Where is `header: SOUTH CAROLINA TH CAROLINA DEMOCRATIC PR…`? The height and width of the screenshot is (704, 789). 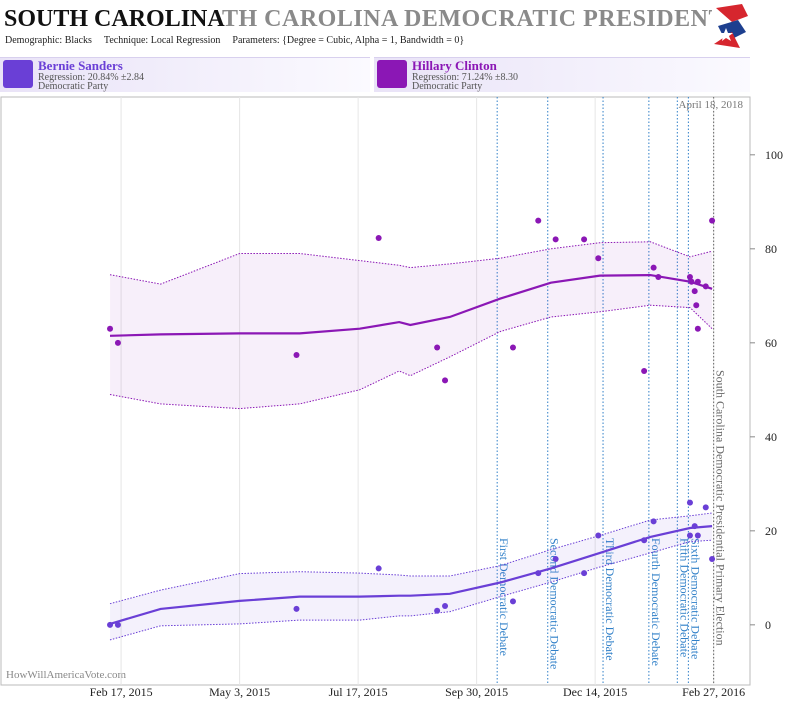
header: SOUTH CAROLINA TH CAROLINA DEMOCRATIC PR… is located at coordinates (394, 28).